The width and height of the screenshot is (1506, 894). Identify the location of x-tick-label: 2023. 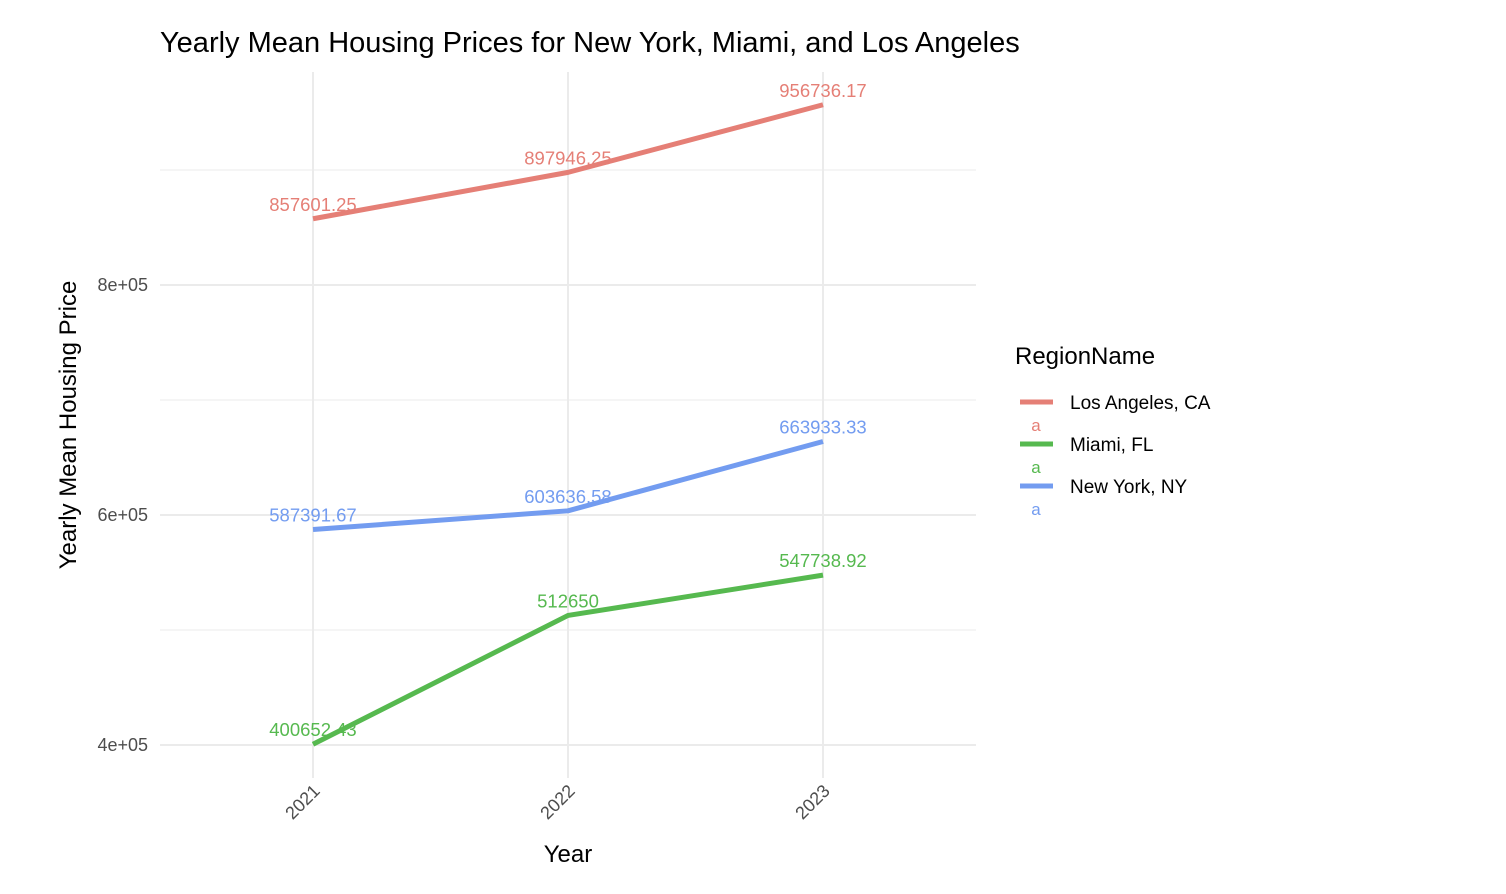
(812, 802).